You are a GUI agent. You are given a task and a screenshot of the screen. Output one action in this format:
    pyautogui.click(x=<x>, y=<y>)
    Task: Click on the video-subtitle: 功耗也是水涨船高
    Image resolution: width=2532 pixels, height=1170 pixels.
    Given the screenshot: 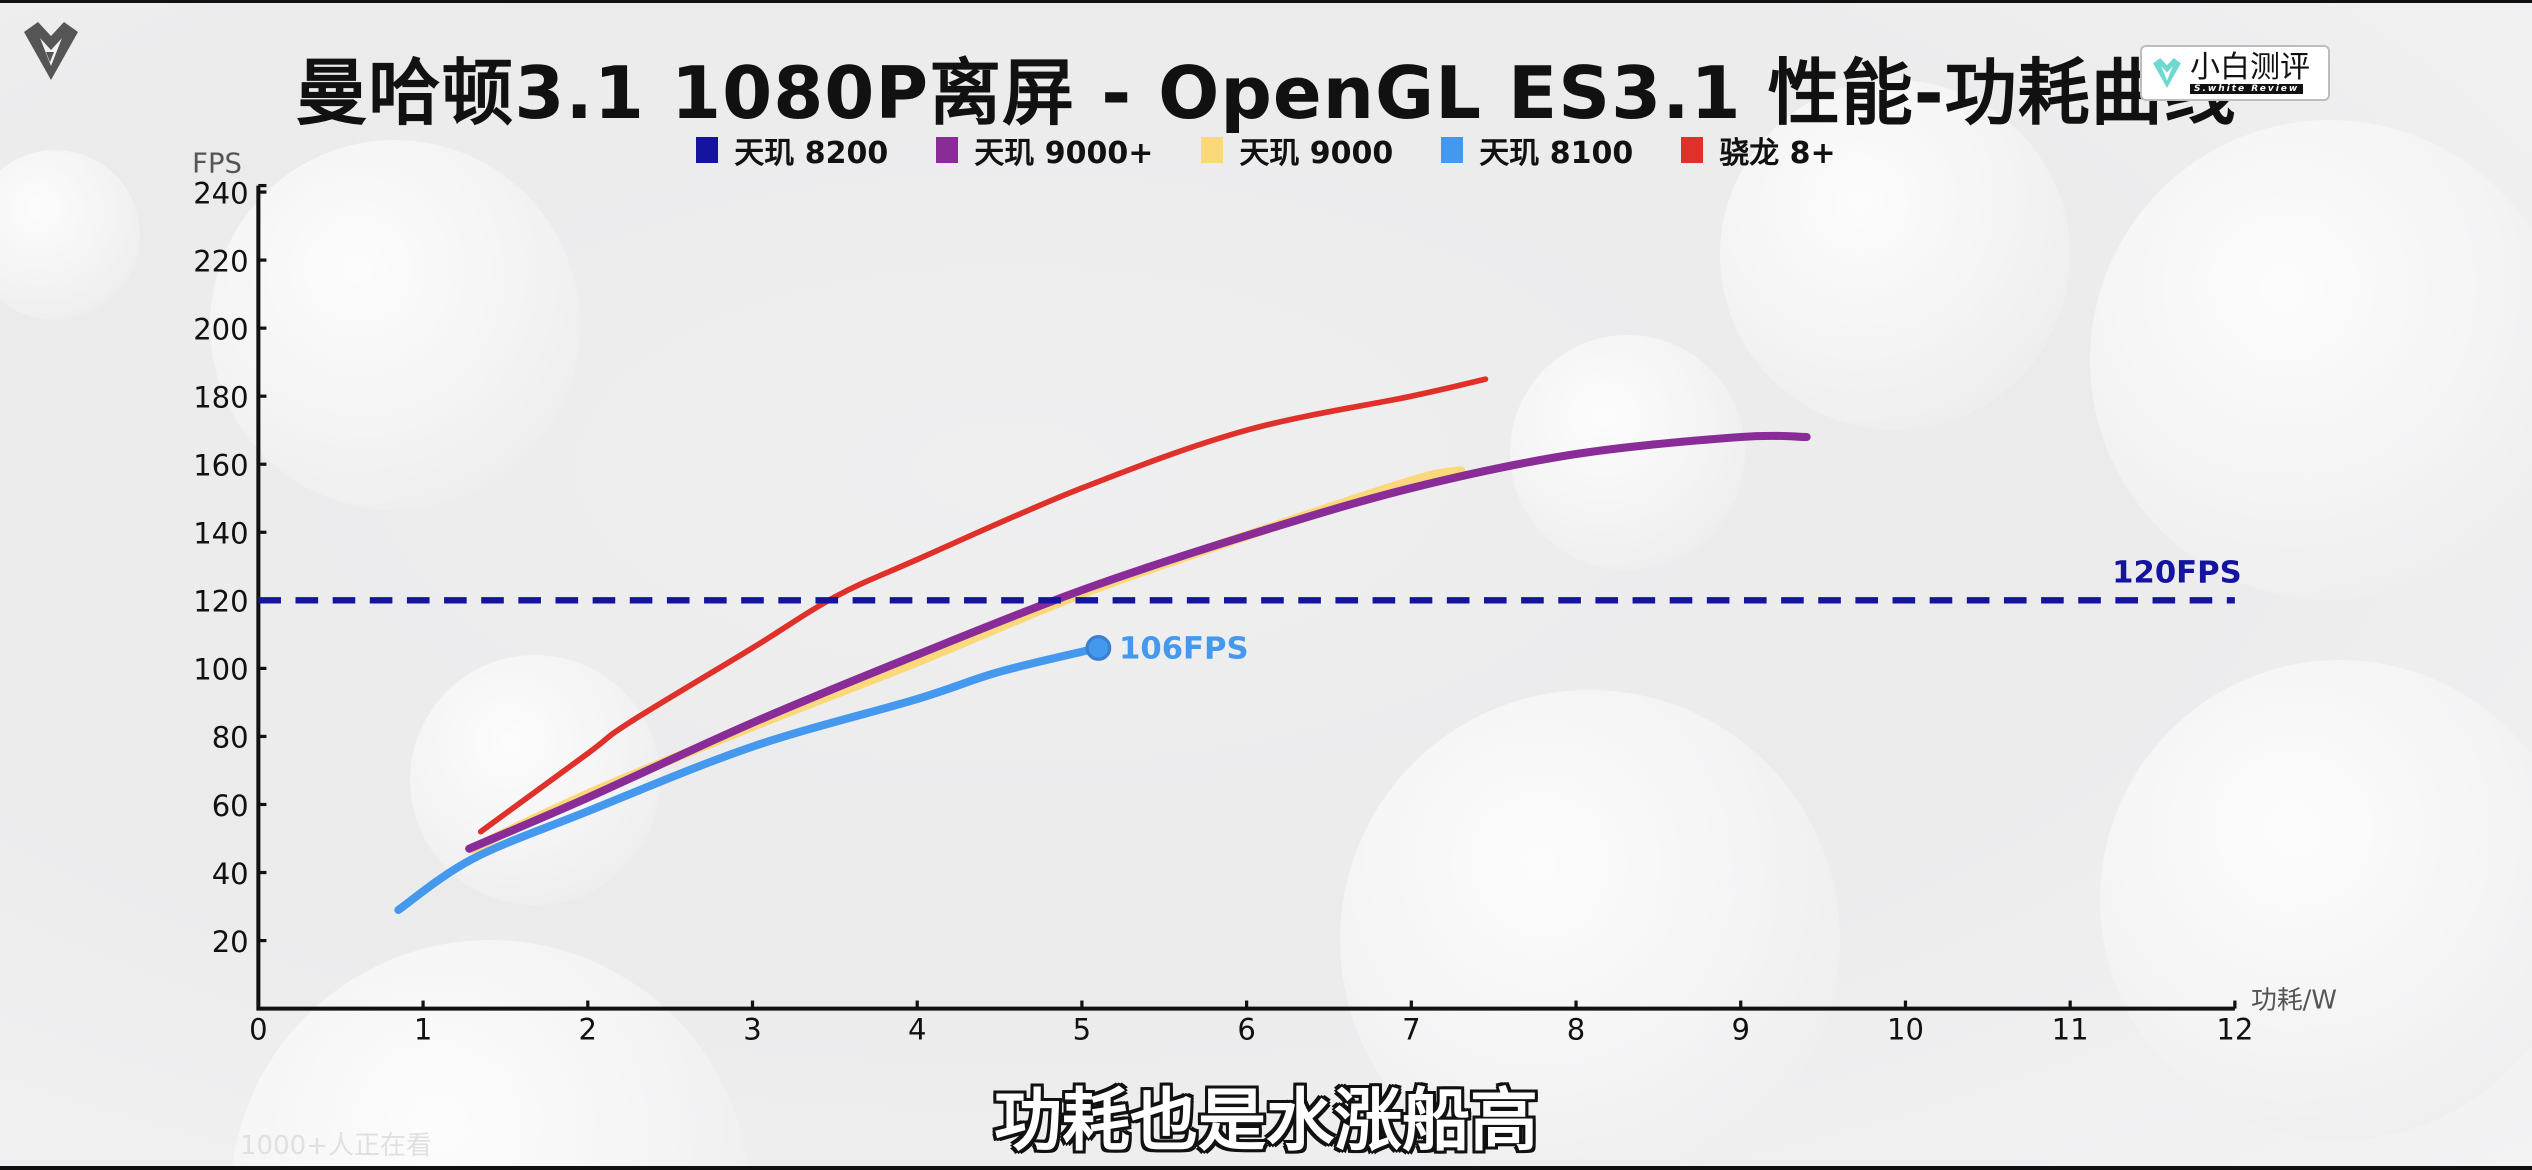 What is the action you would take?
    pyautogui.click(x=1265, y=1121)
    